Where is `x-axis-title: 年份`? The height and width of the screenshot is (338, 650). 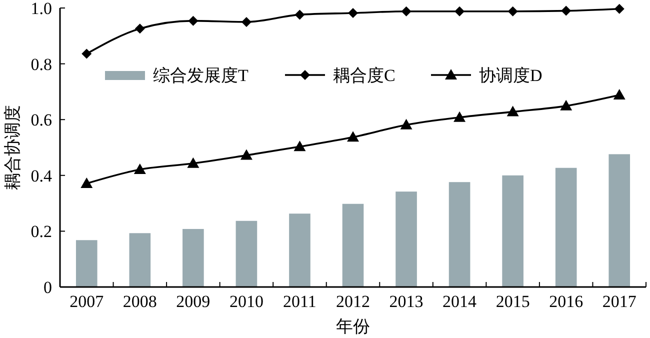
x-axis-title: 年份 is located at coordinates (353, 326).